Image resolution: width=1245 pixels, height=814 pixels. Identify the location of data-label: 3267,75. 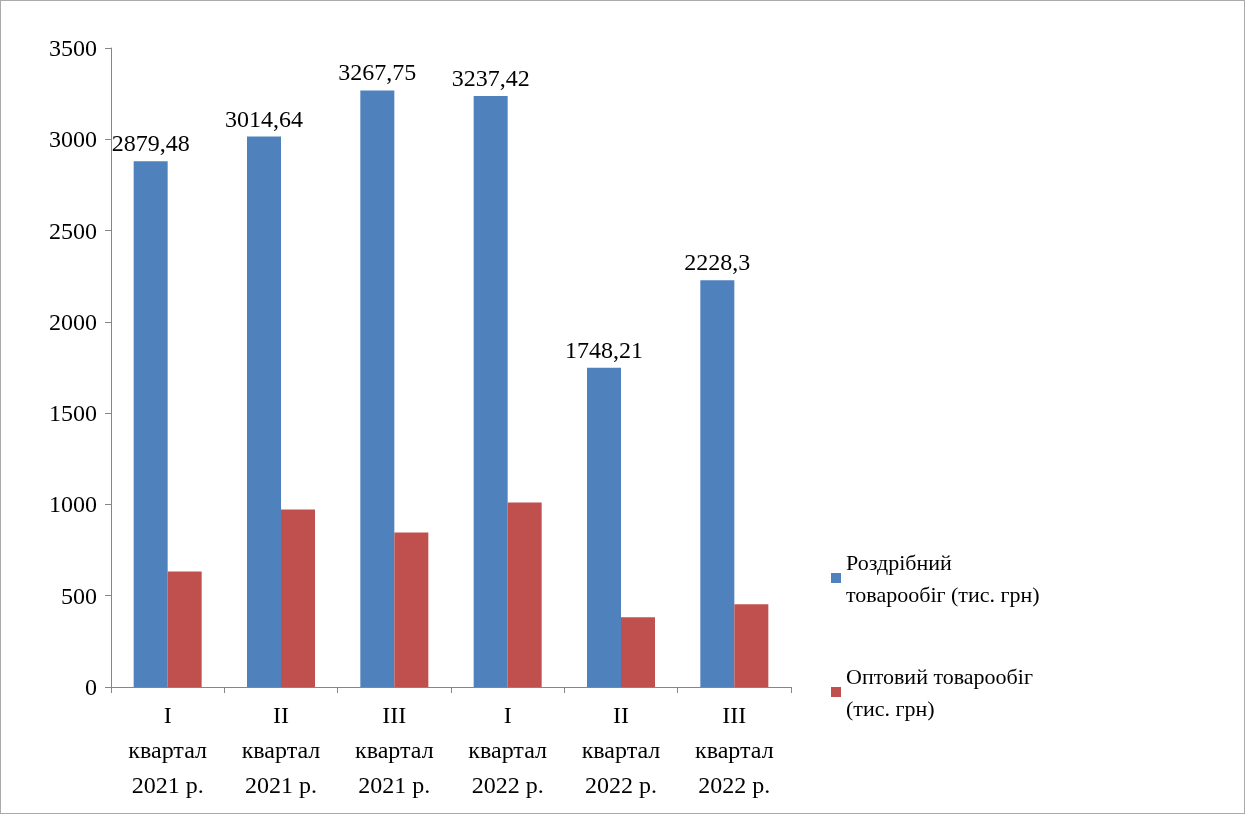
(377, 72).